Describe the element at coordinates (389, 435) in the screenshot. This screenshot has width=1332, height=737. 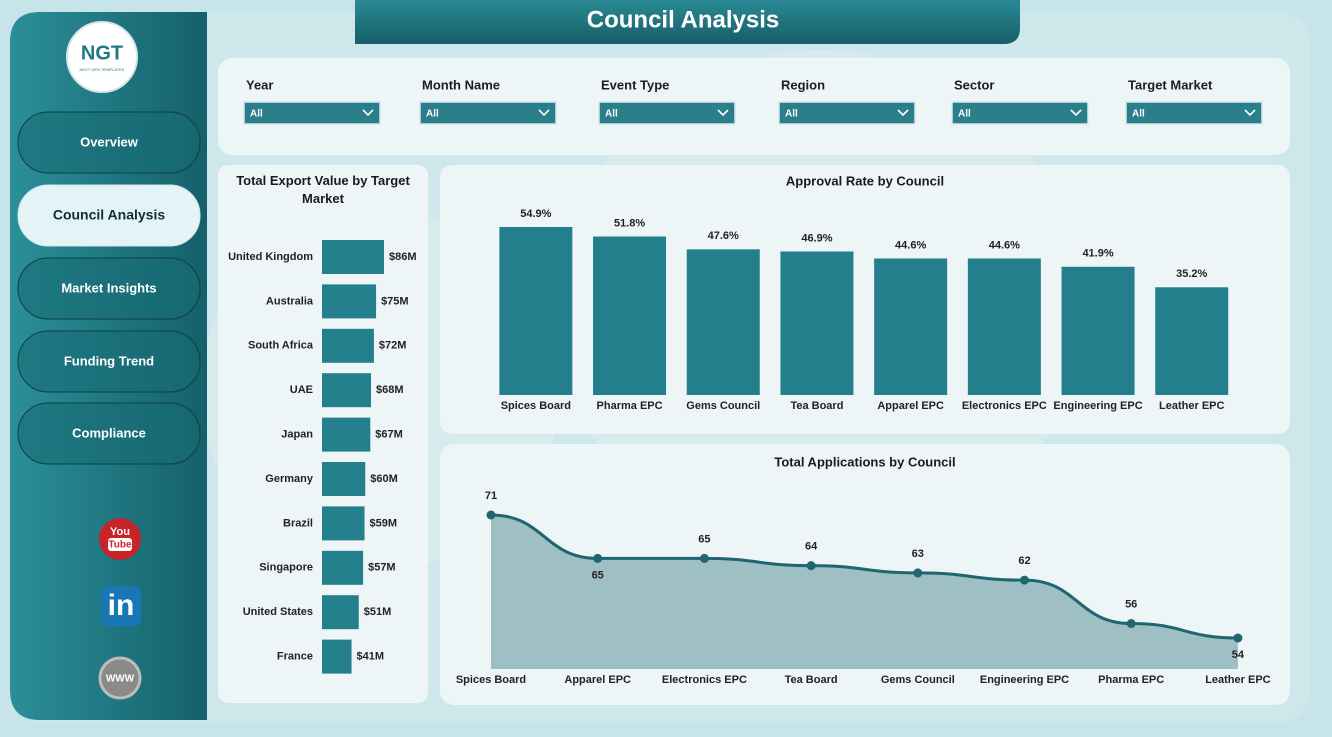
I see `value-label: $67M` at that location.